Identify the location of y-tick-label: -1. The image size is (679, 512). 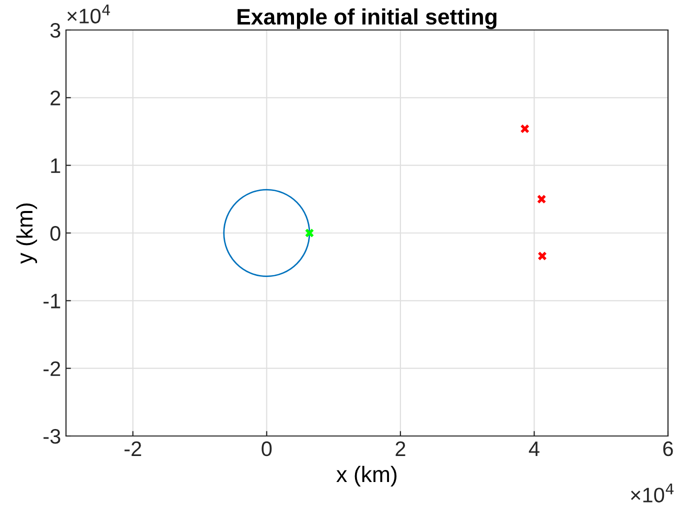
(52, 301).